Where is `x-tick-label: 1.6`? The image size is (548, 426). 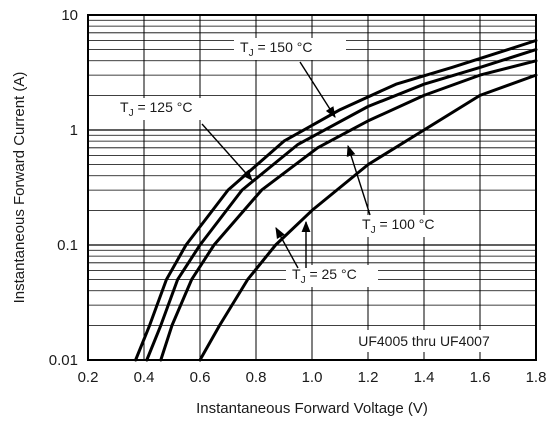 x-tick-label: 1.6 is located at coordinates (480, 377).